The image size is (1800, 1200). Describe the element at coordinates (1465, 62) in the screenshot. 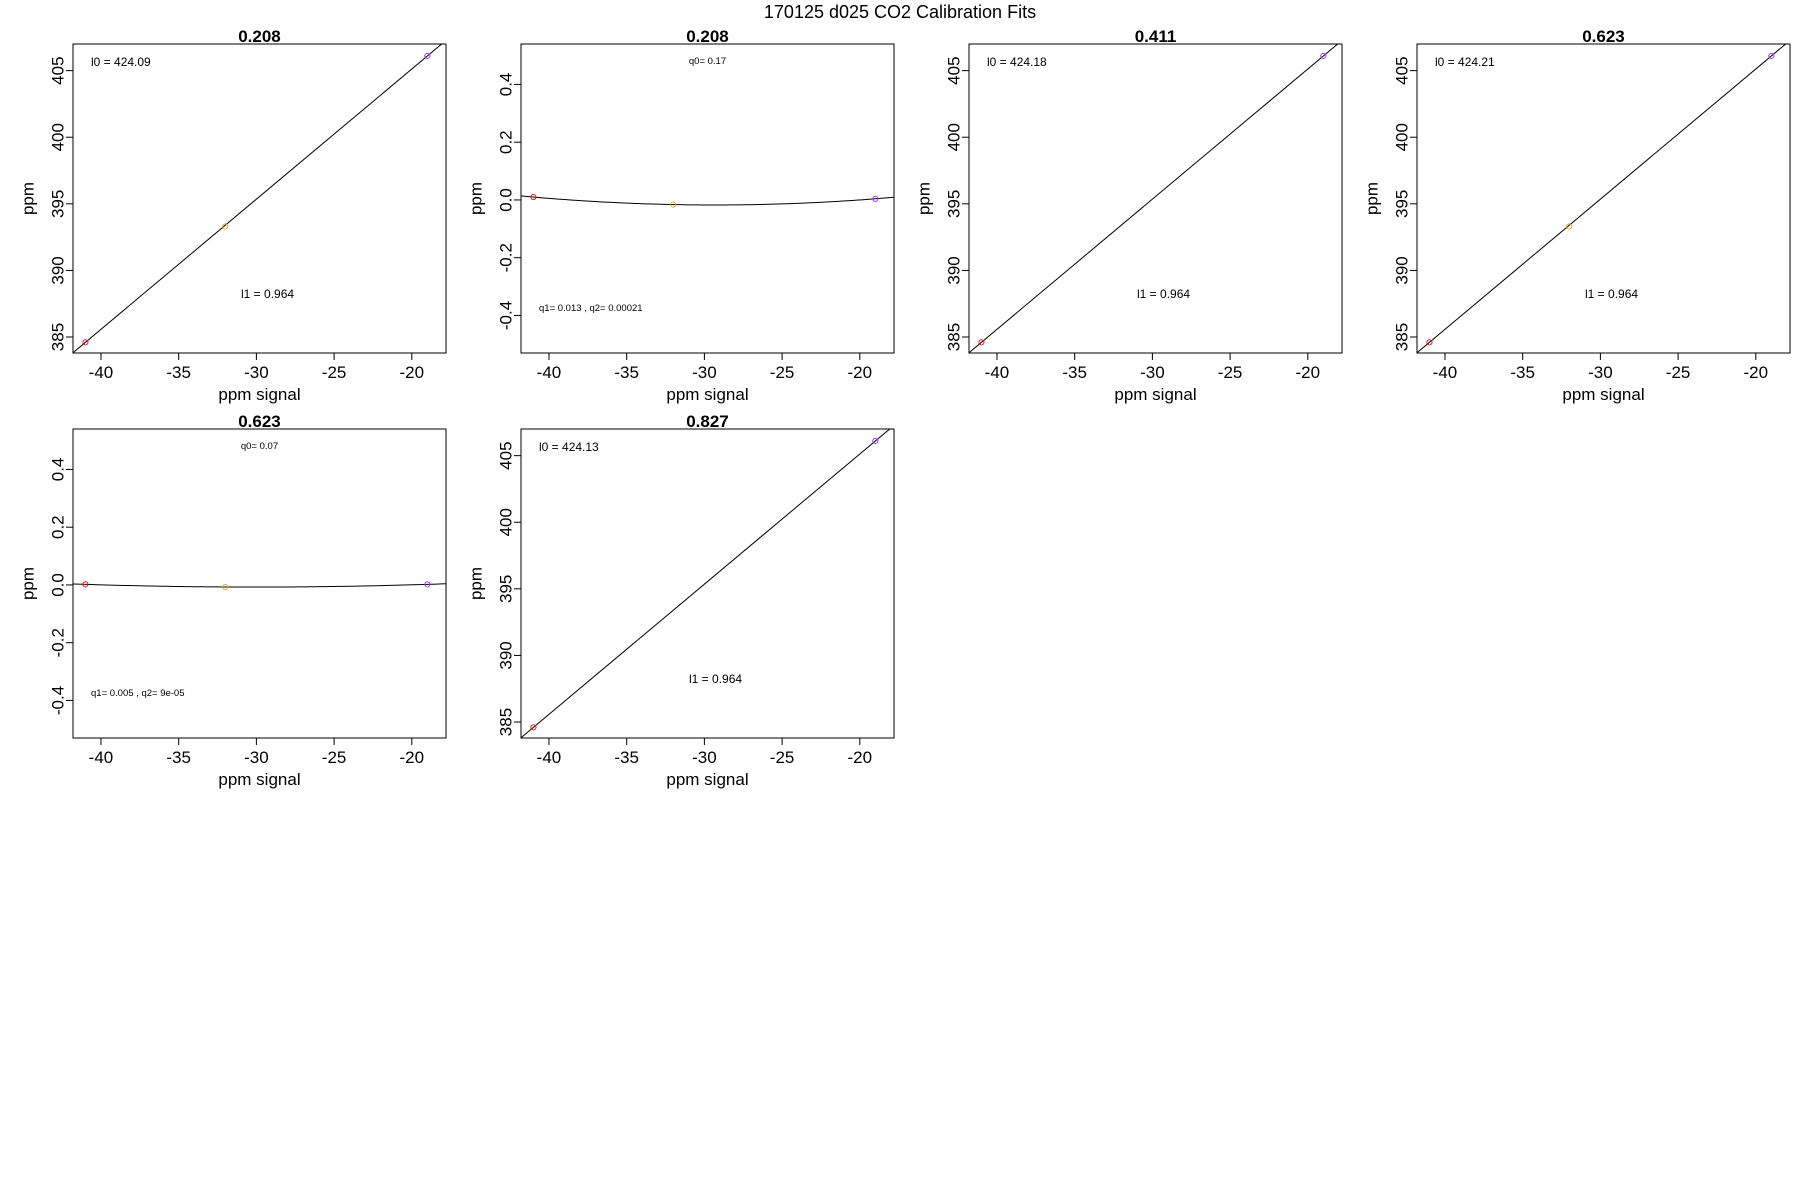

I see `coefficient-annotation: l0 = 424.21` at that location.